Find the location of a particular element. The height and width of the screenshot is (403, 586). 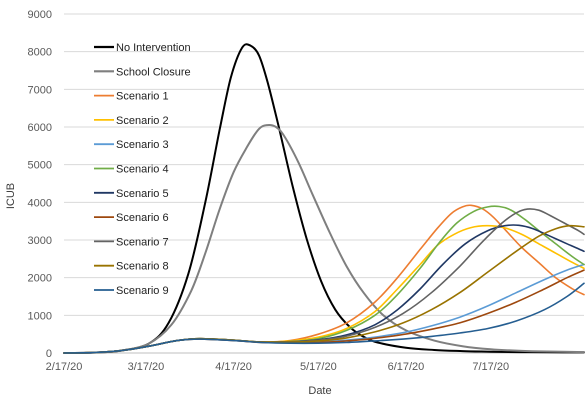

legend-label: Scenario 8 is located at coordinates (142, 267).